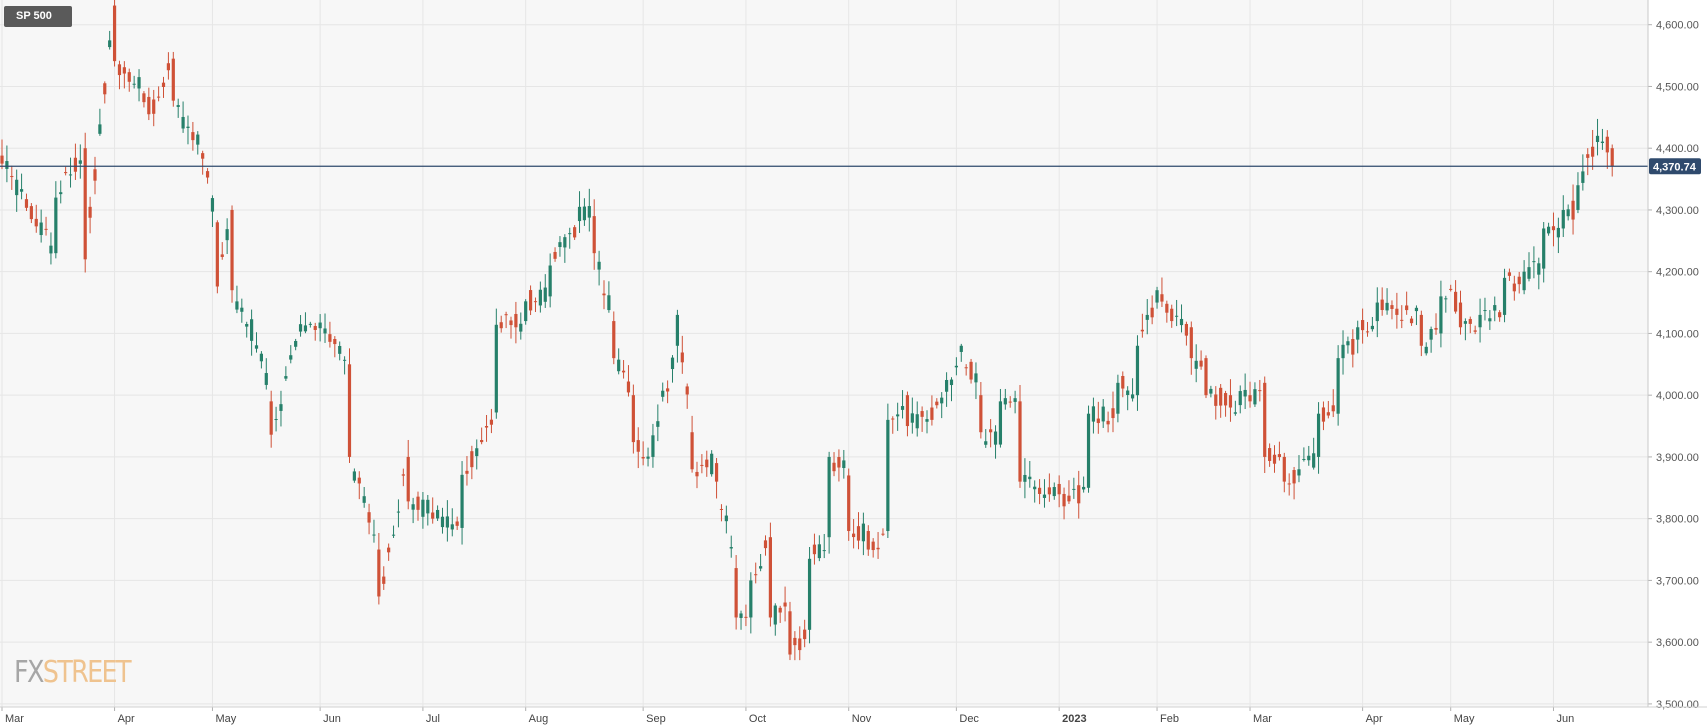 This screenshot has width=1707, height=728. What do you see at coordinates (126, 719) in the screenshot?
I see `x-tick-label: Apr` at bounding box center [126, 719].